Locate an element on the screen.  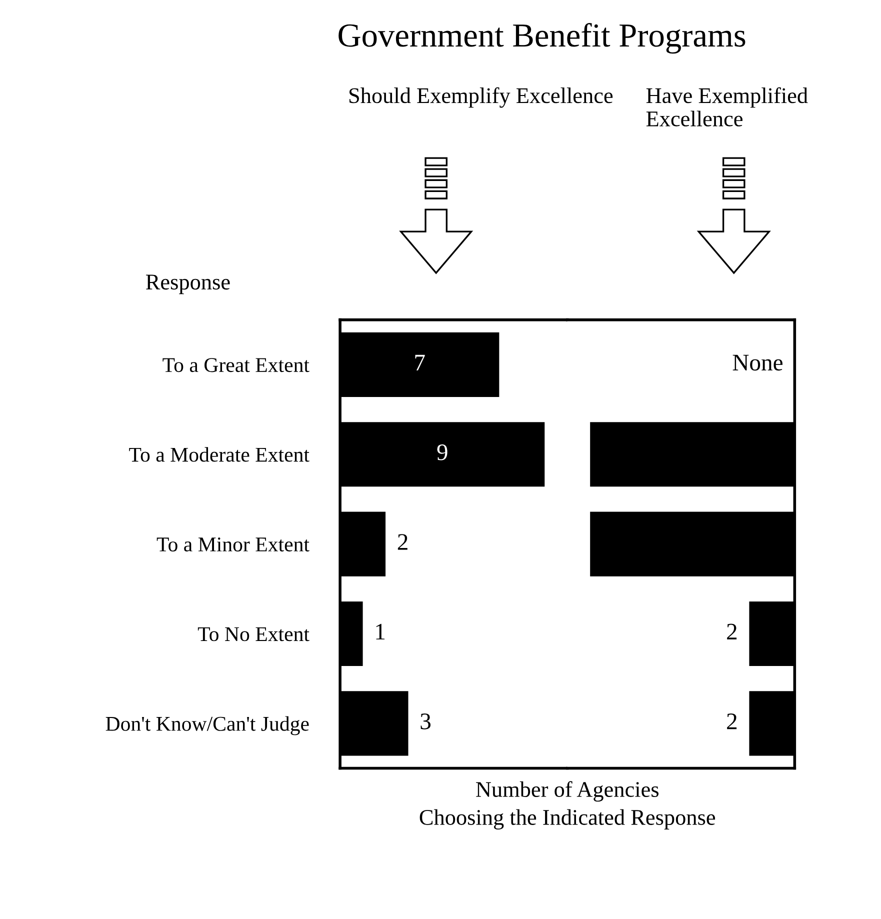
chart-subtitle: Should Exemplify Excellence is located at coordinates (481, 97).